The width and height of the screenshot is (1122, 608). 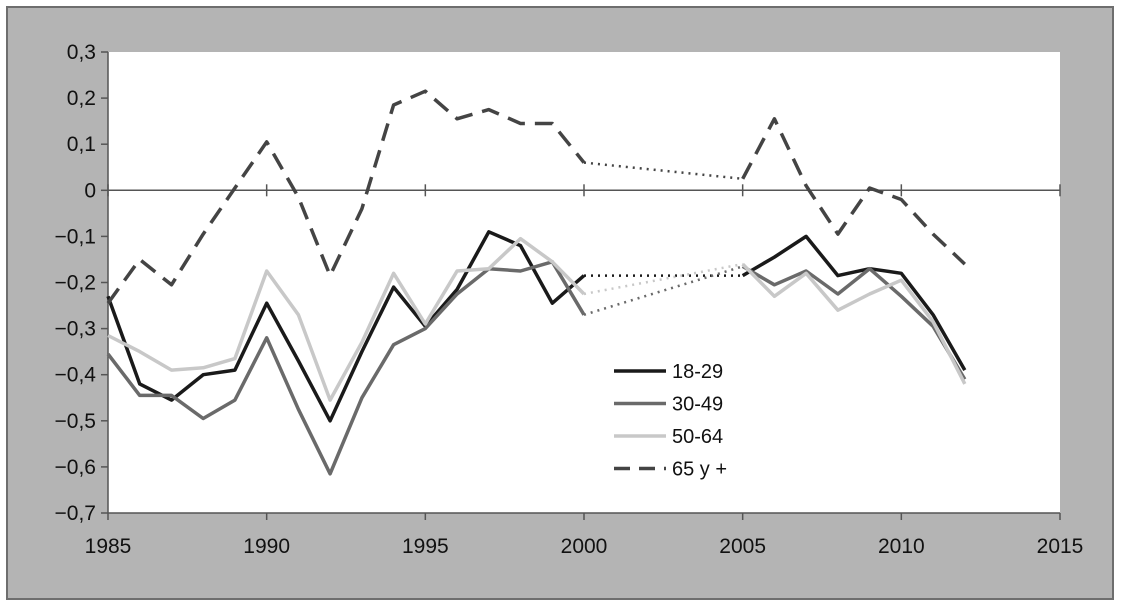 I want to click on y-tick-label: 0,1, so click(x=81, y=144).